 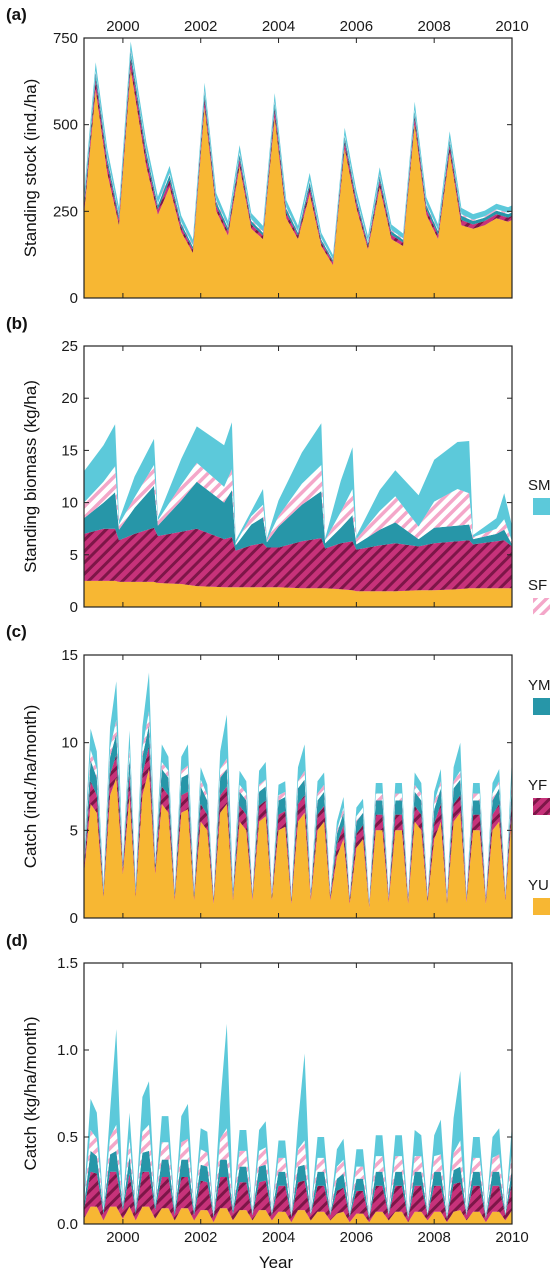 What do you see at coordinates (16, 631) in the screenshot?
I see `panel-label: (c)` at bounding box center [16, 631].